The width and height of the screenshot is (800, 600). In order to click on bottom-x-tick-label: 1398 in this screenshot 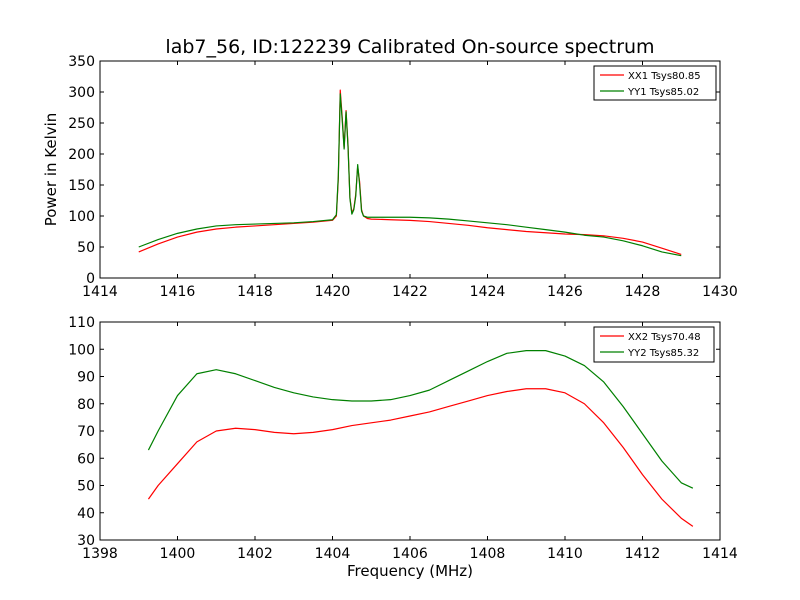, I will do `click(100, 554)`.